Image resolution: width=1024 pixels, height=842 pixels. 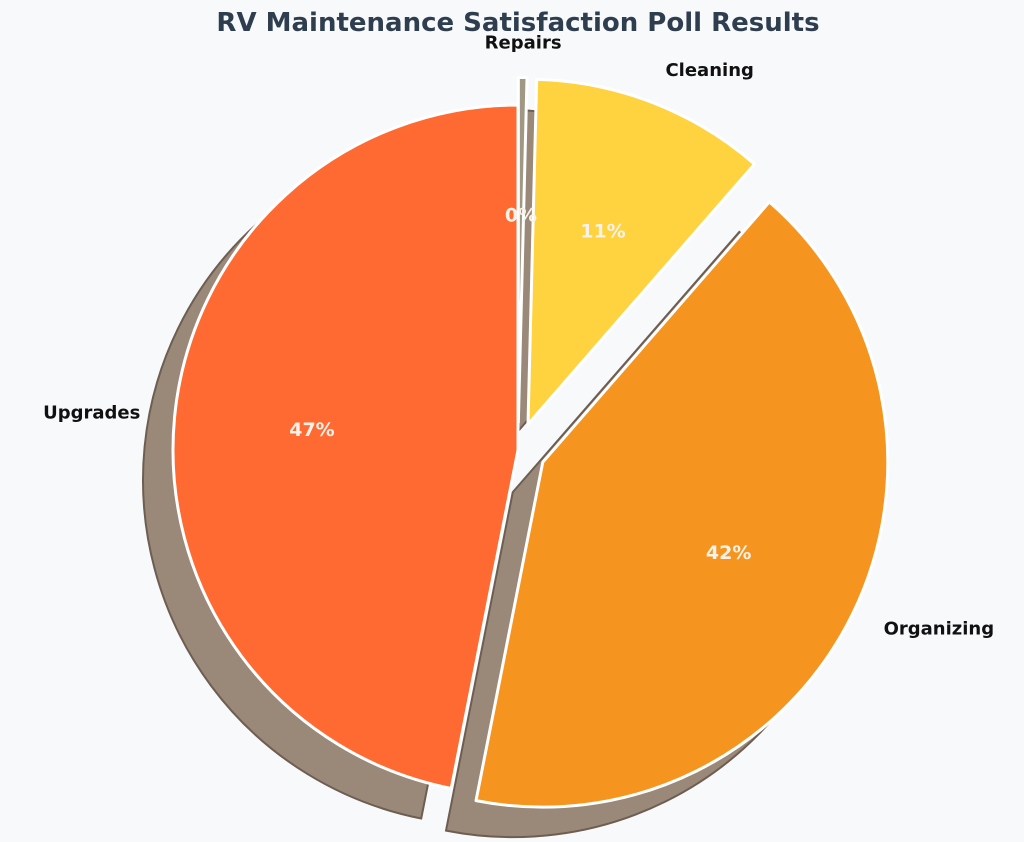 What do you see at coordinates (522, 249) in the screenshot?
I see `slice-repairs` at bounding box center [522, 249].